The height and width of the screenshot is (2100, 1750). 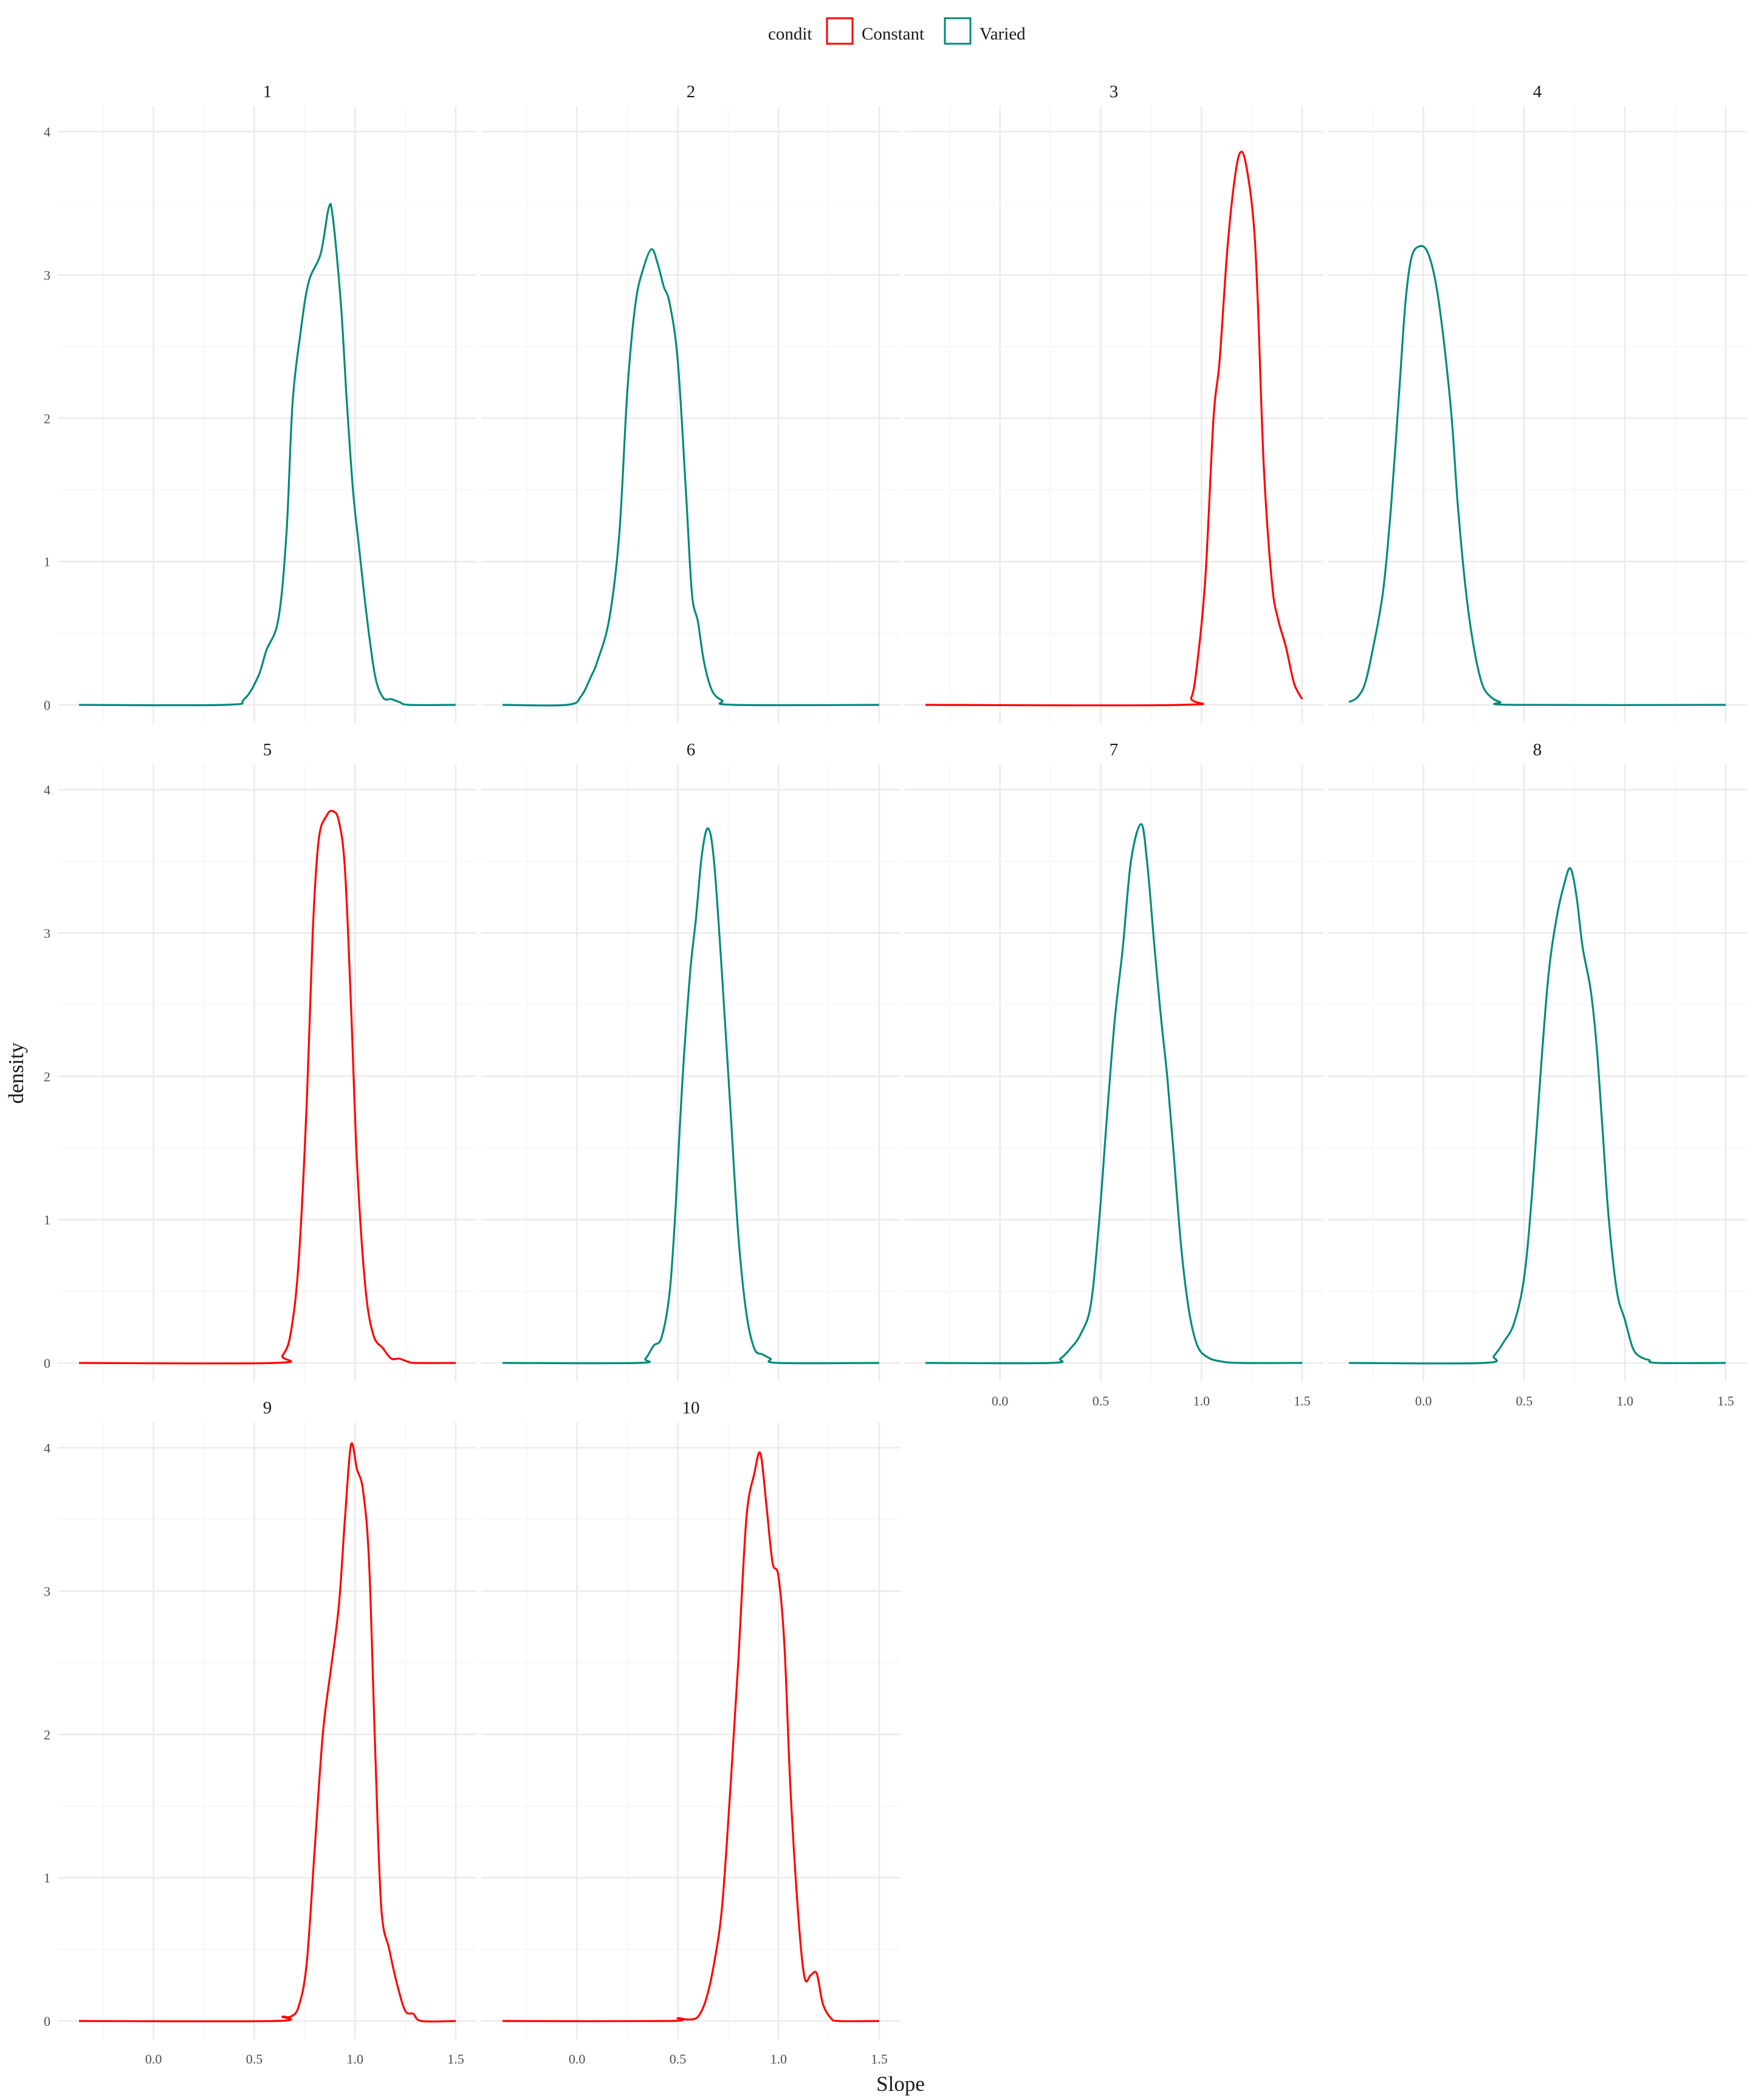 I want to click on facet-strip-label: 8, so click(x=1537, y=750).